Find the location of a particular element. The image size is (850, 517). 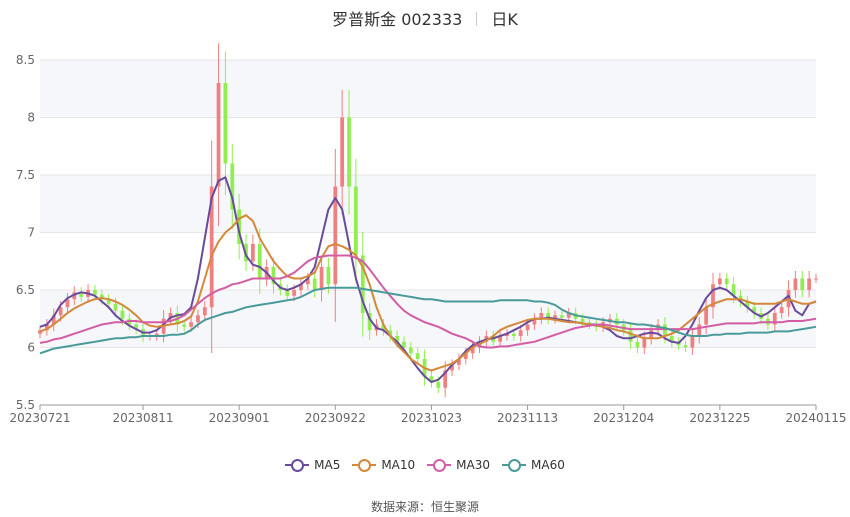

data-source: 数据来源：恒生聚源 is located at coordinates (425, 506).